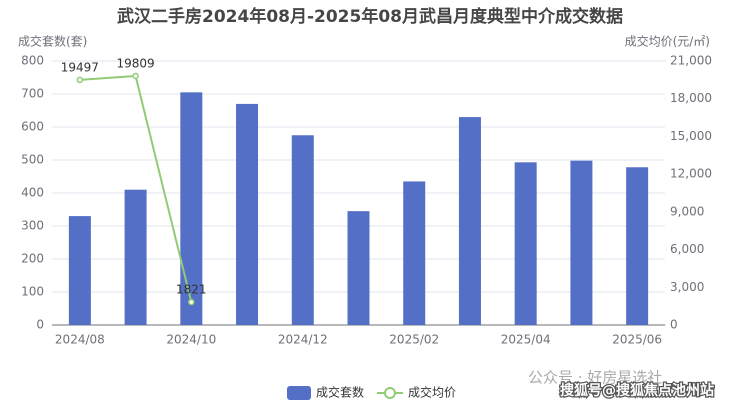 This screenshot has height=406, width=740. What do you see at coordinates (687, 287) in the screenshot?
I see `y2-tick-label: 3,000` at bounding box center [687, 287].